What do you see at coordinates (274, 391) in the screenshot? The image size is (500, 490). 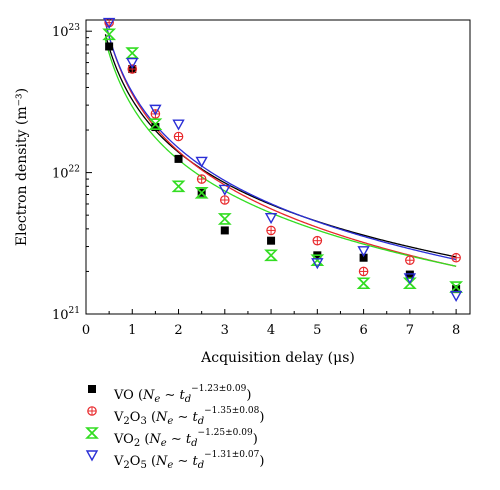 I see `legend-item-vo: VO (Ne ∼ td−1.23±0.09)` at bounding box center [274, 391].